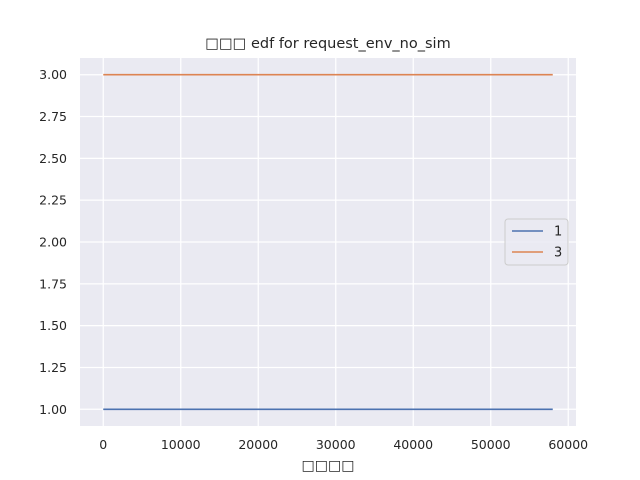  I want to click on y-tick-label: 2.75, so click(53, 116).